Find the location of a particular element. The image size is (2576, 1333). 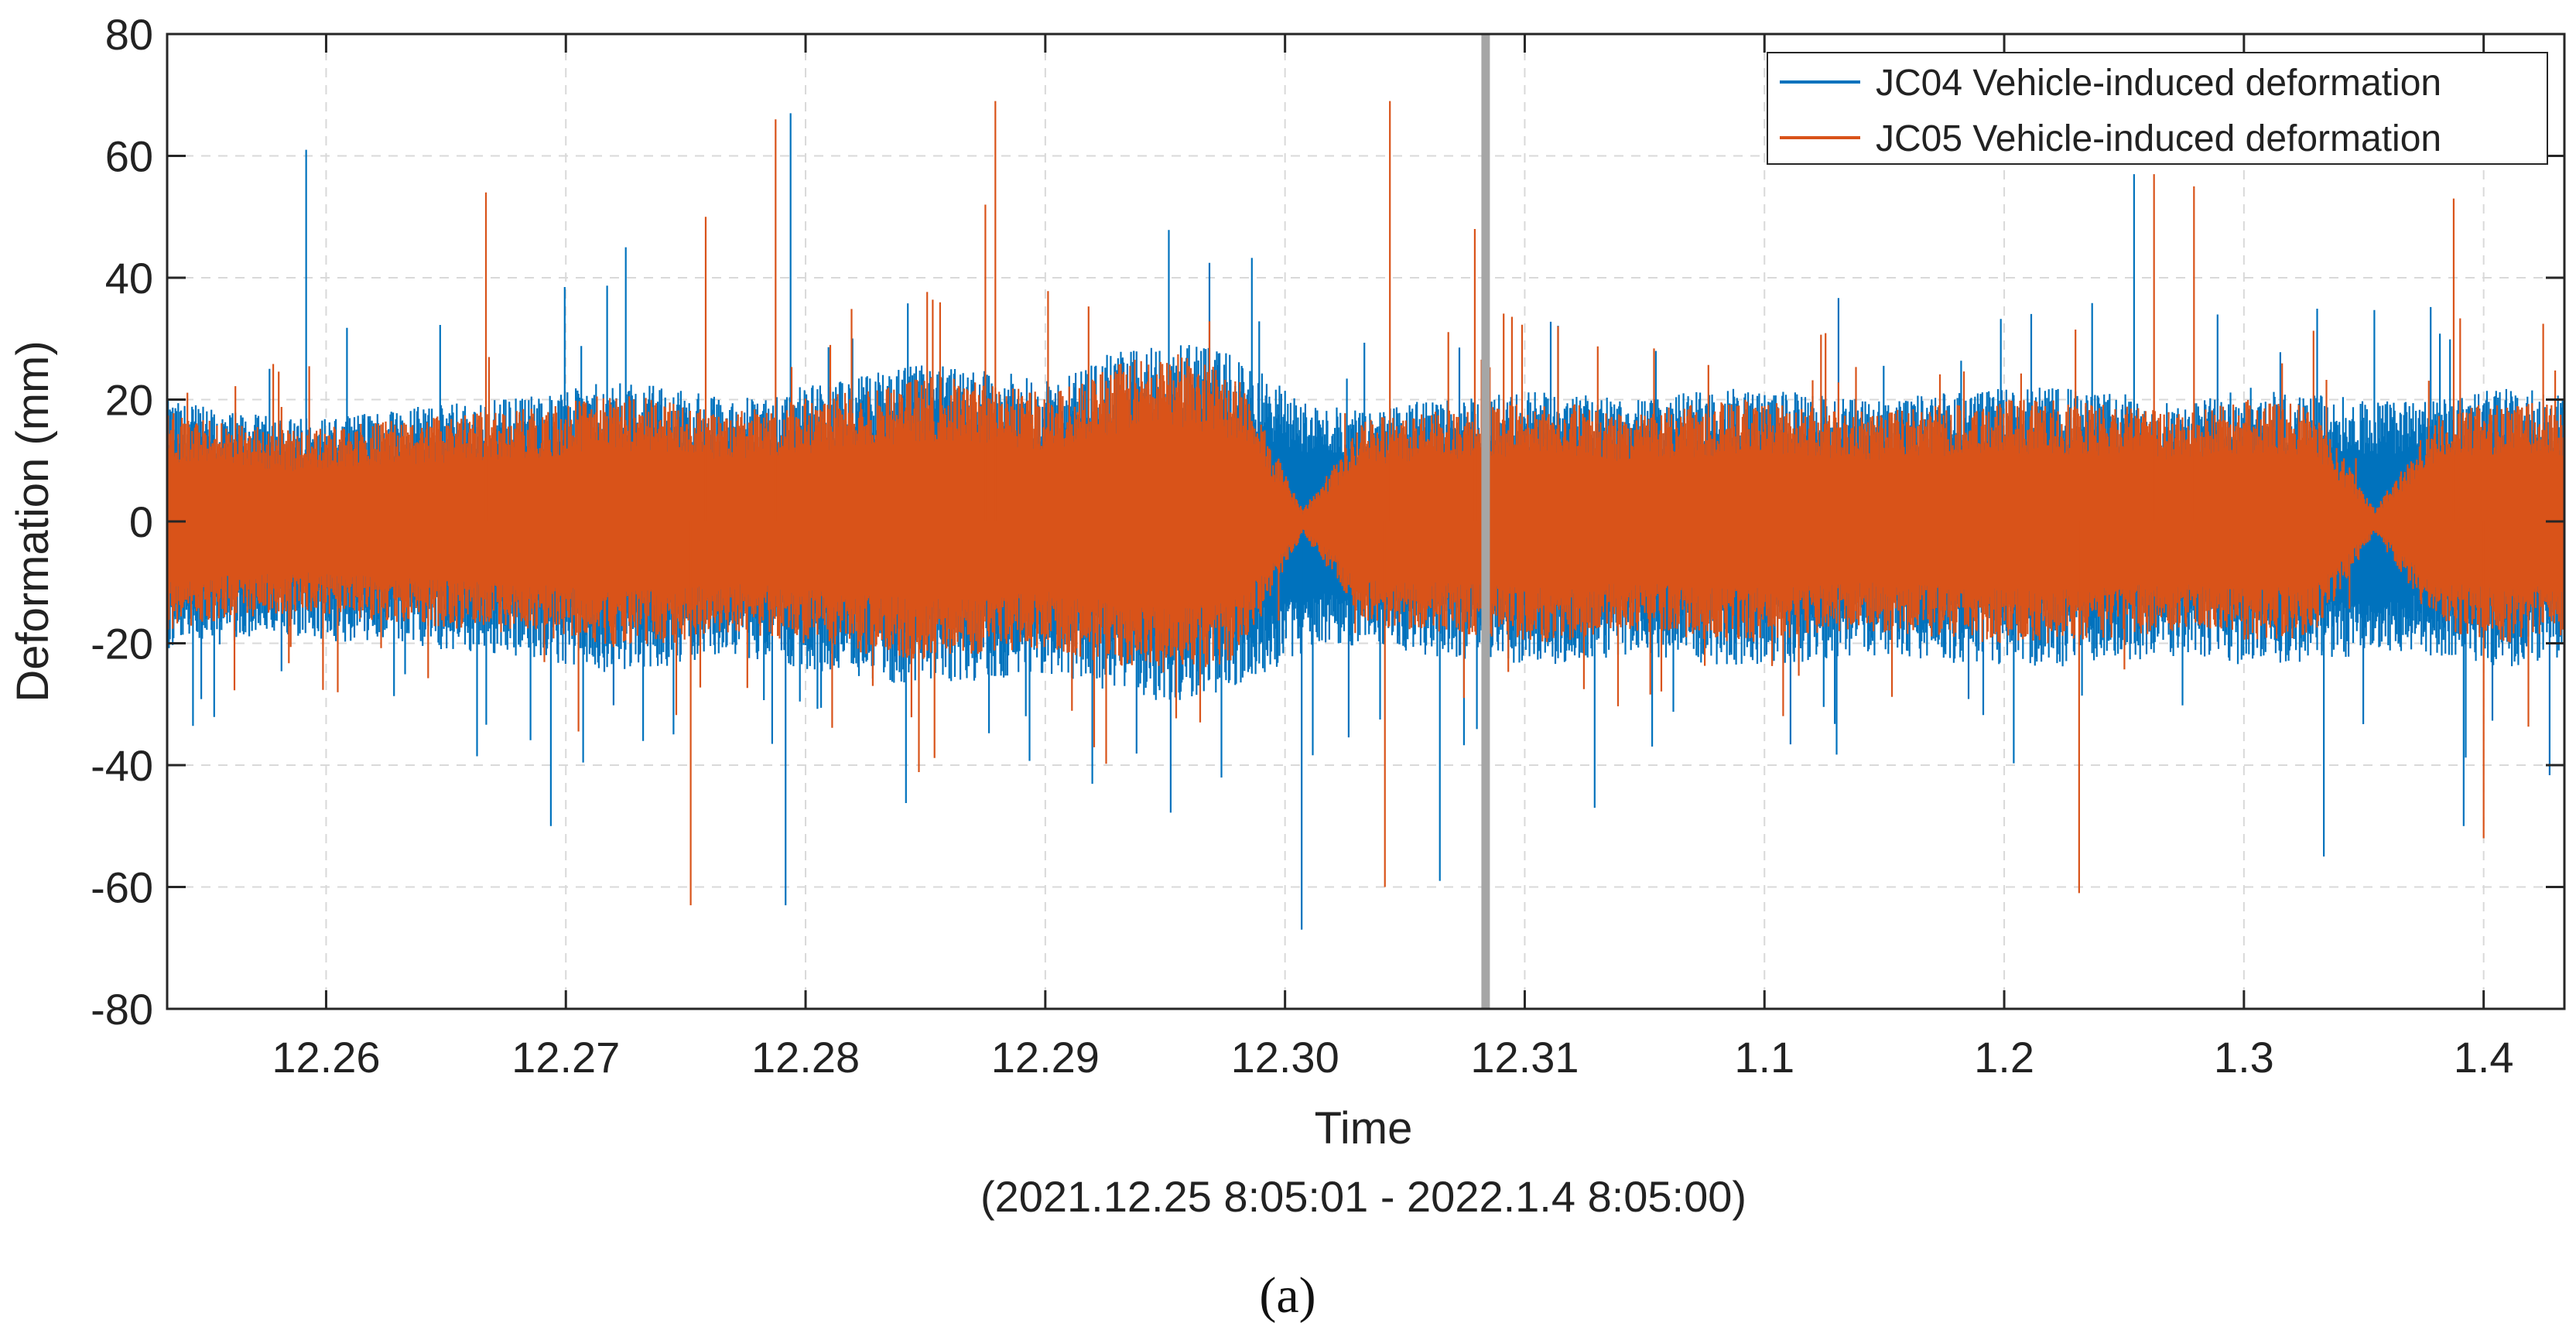

y-tick-label: -80 is located at coordinates (122, 1009).